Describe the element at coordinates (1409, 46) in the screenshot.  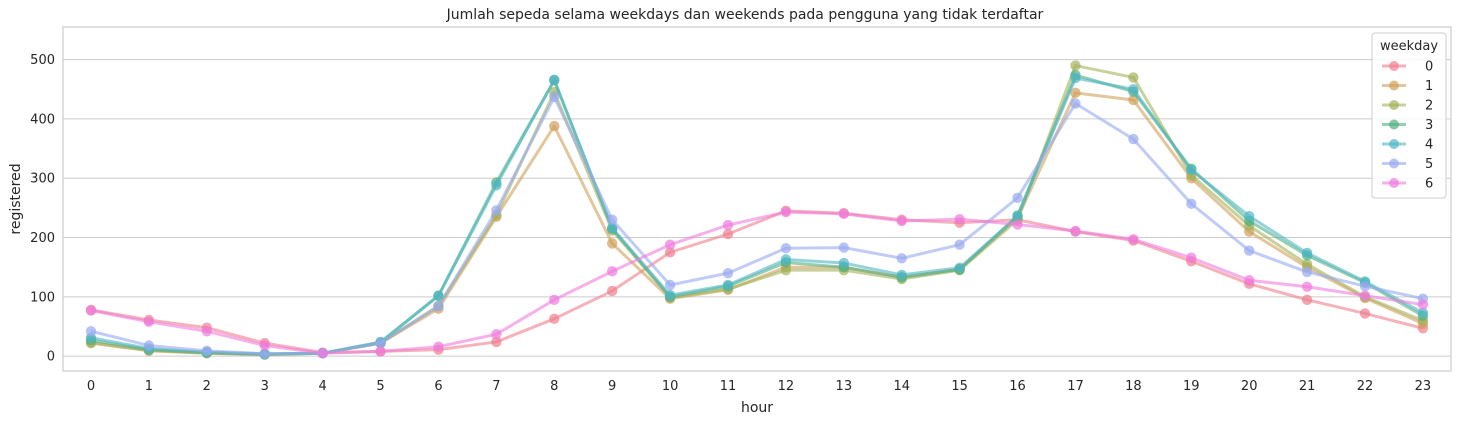
I see `legend-title: weekday` at that location.